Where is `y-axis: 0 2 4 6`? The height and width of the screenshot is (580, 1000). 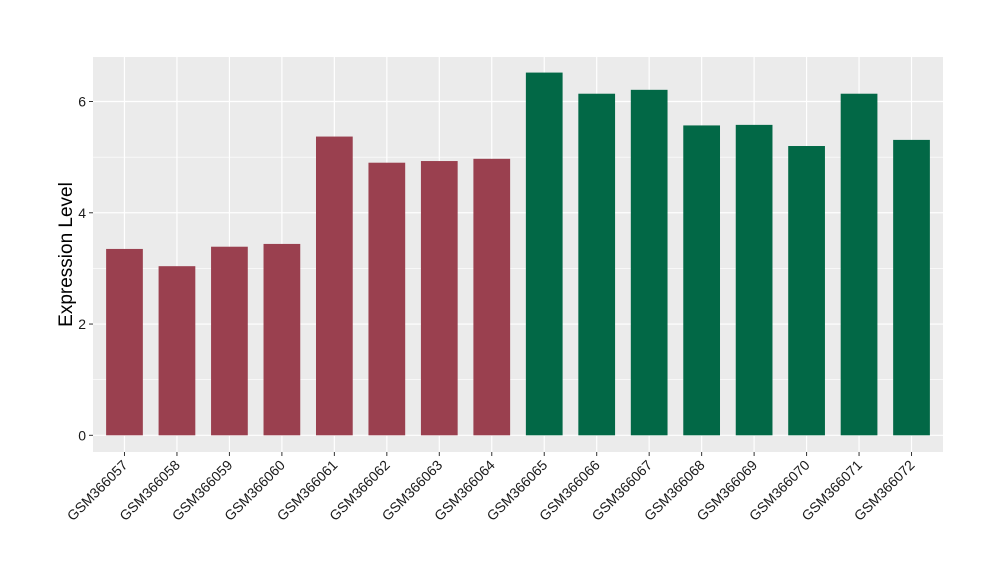 y-axis: 0 2 4 6 is located at coordinates (85, 268).